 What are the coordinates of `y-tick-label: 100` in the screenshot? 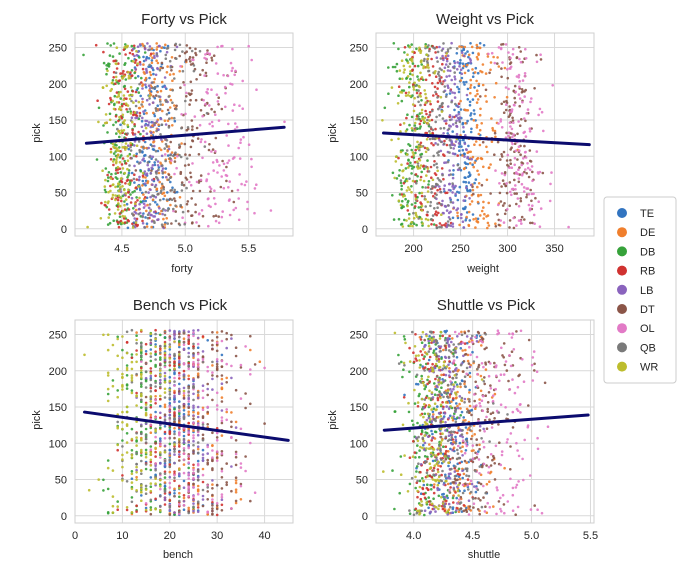 It's located at (359, 157).